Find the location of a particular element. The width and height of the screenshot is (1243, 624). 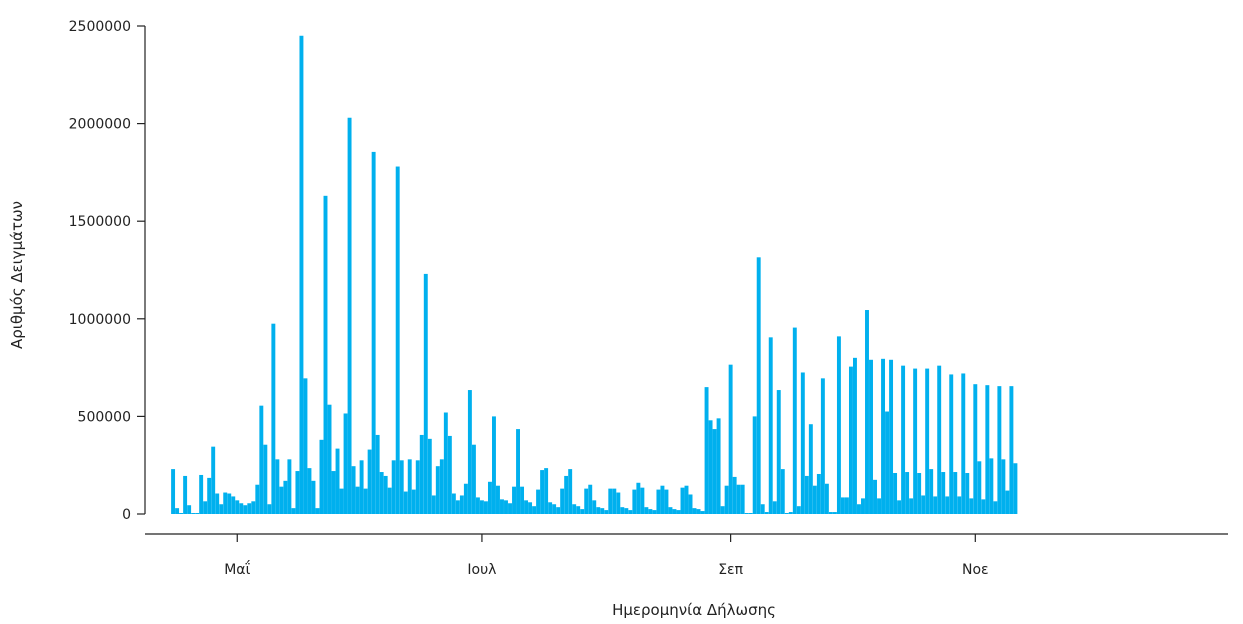

y-tick-label: 1000000 is located at coordinates (100, 320).